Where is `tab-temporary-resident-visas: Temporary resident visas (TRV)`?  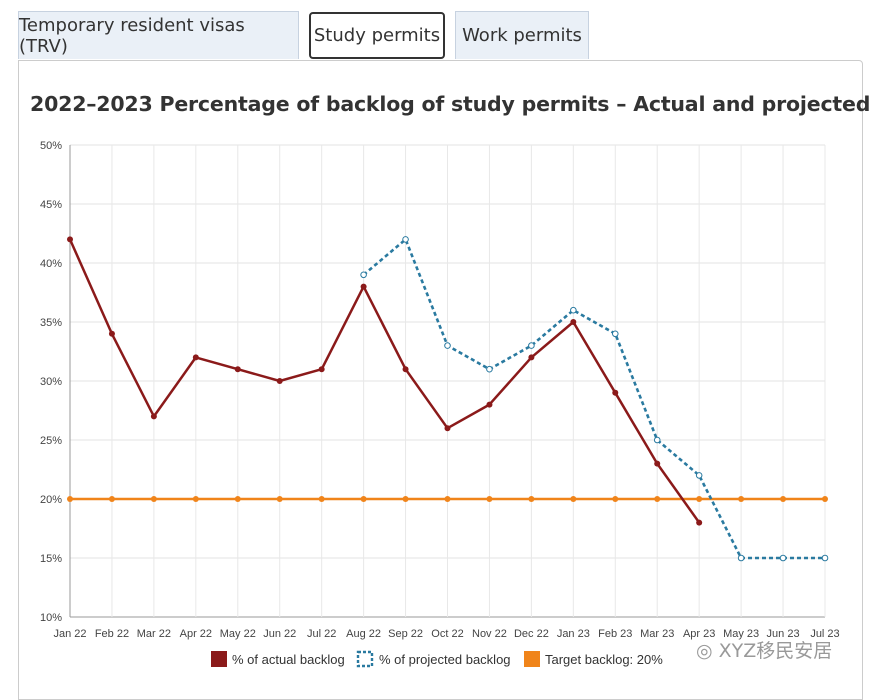 tab-temporary-resident-visas: Temporary resident visas (TRV) is located at coordinates (158, 35).